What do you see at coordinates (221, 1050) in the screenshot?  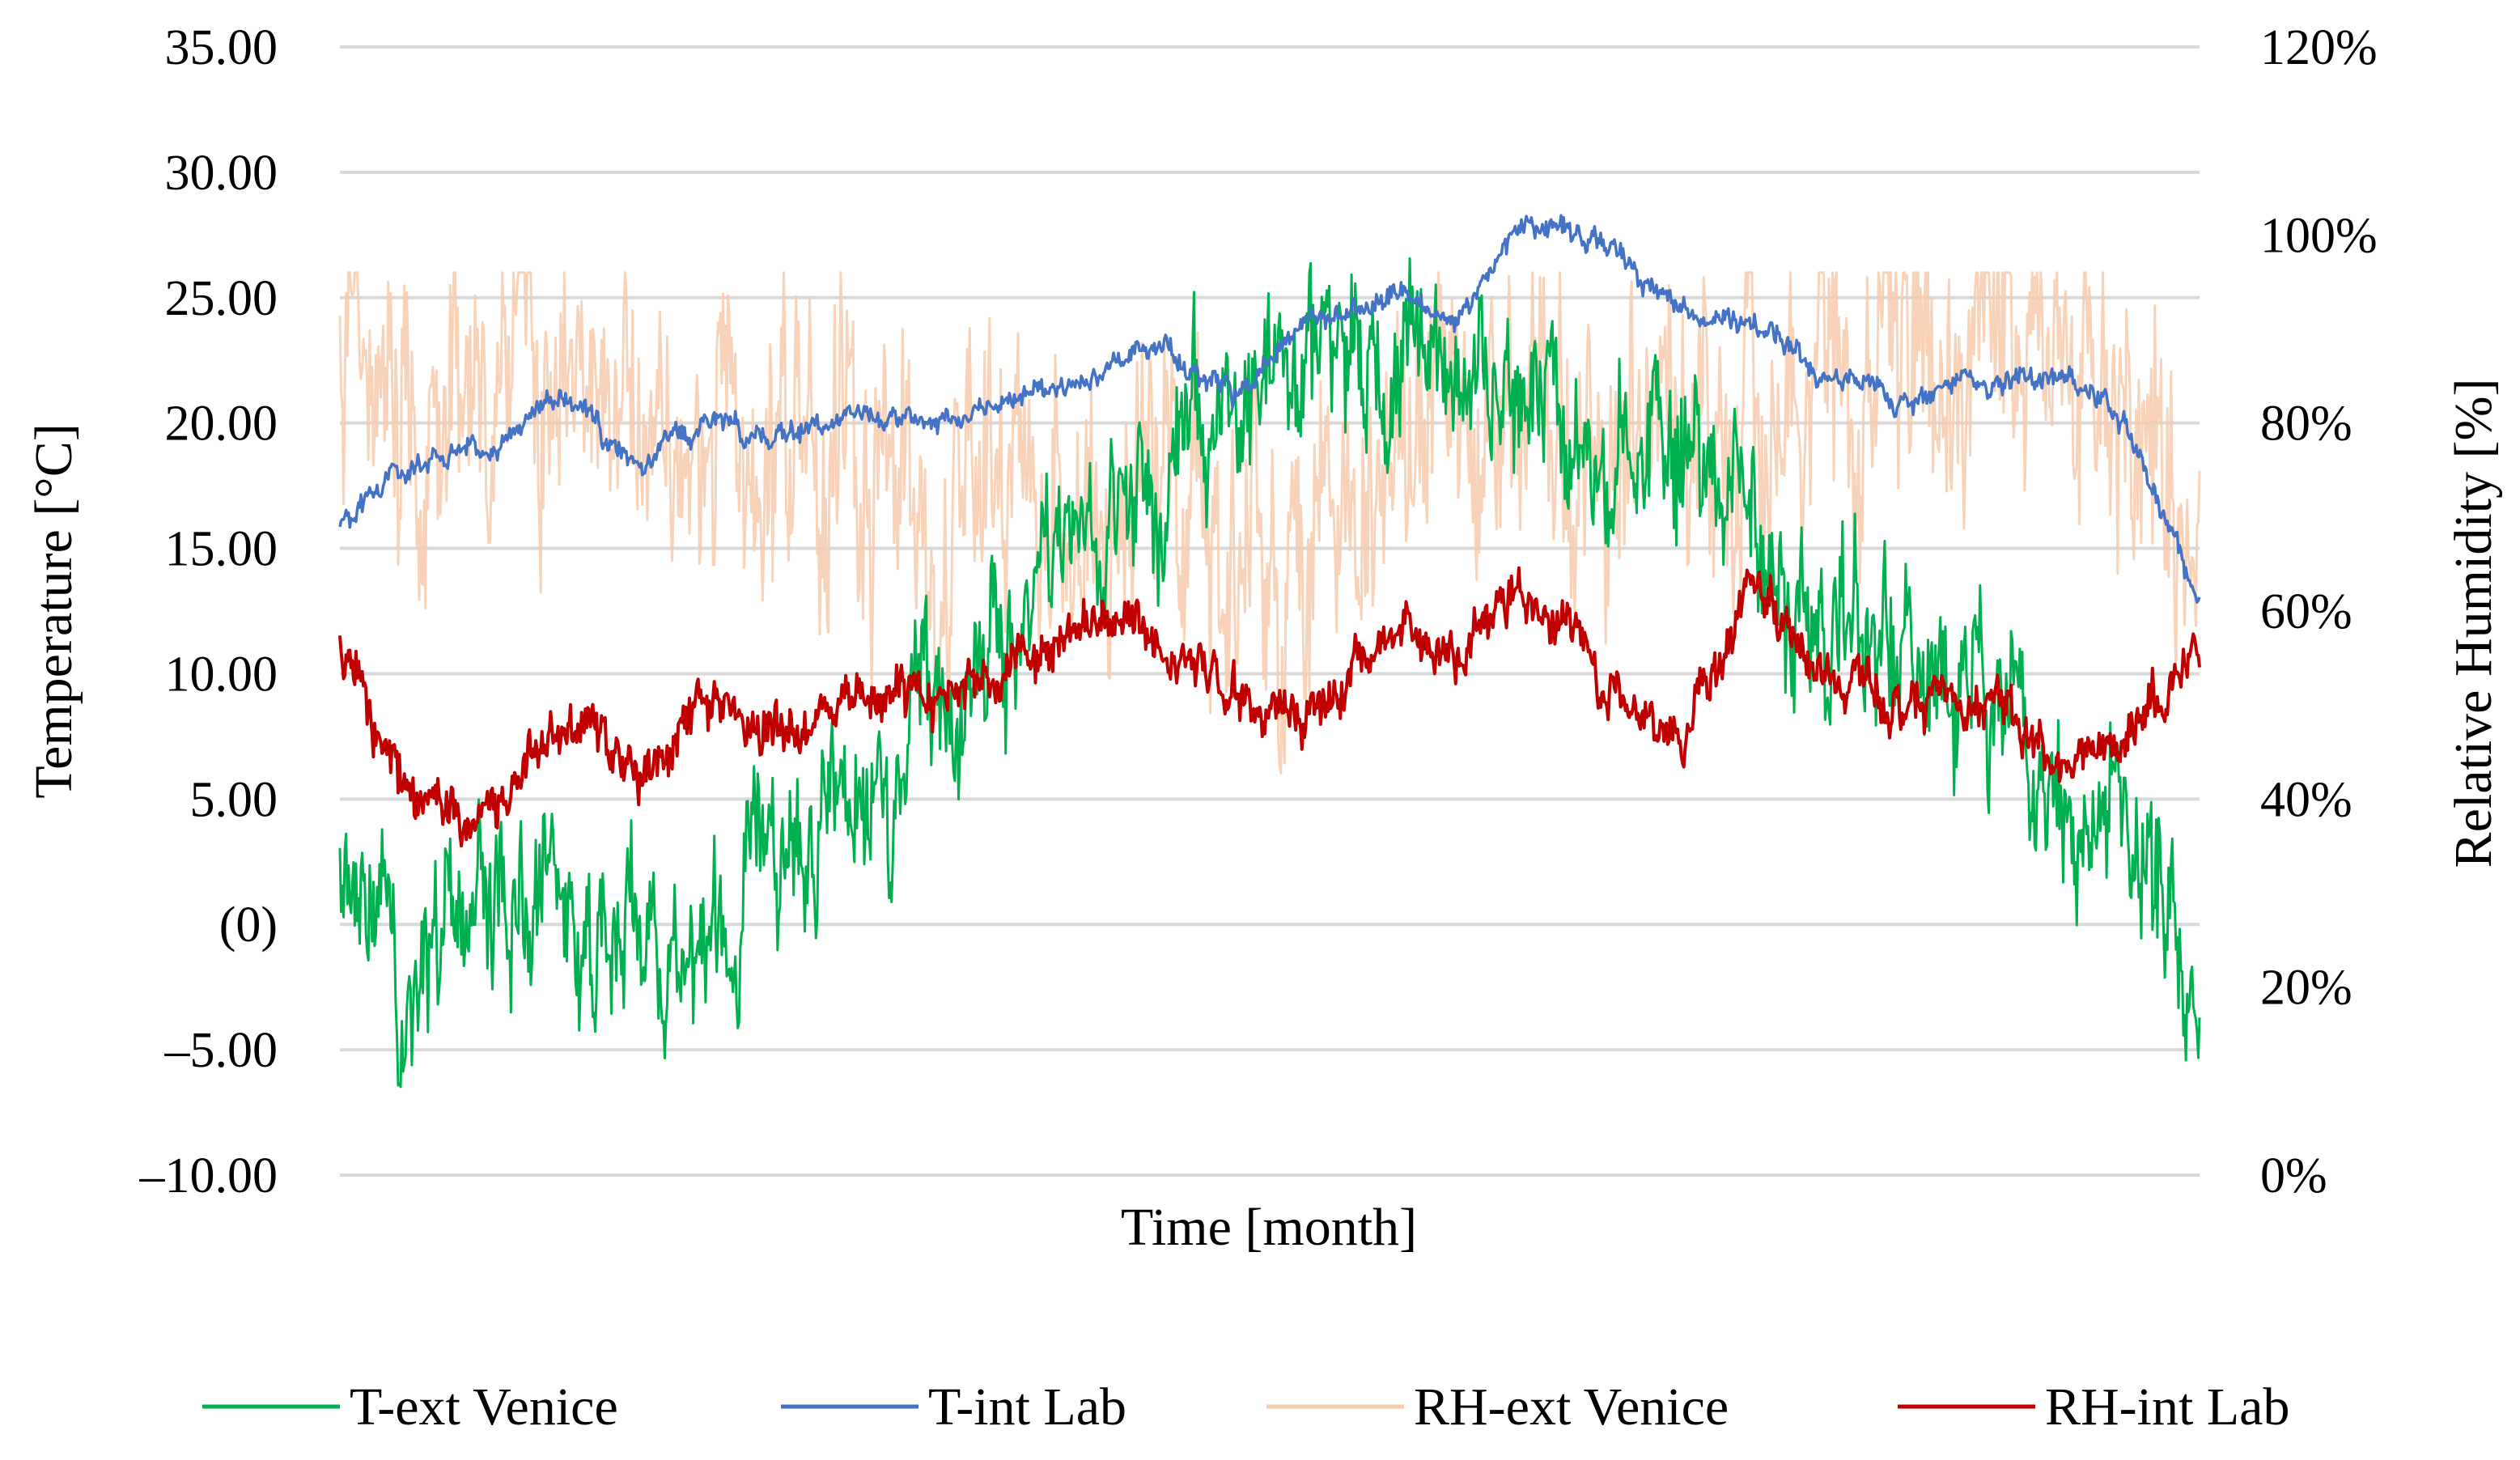 I see `y-tick-left: –5.00` at bounding box center [221, 1050].